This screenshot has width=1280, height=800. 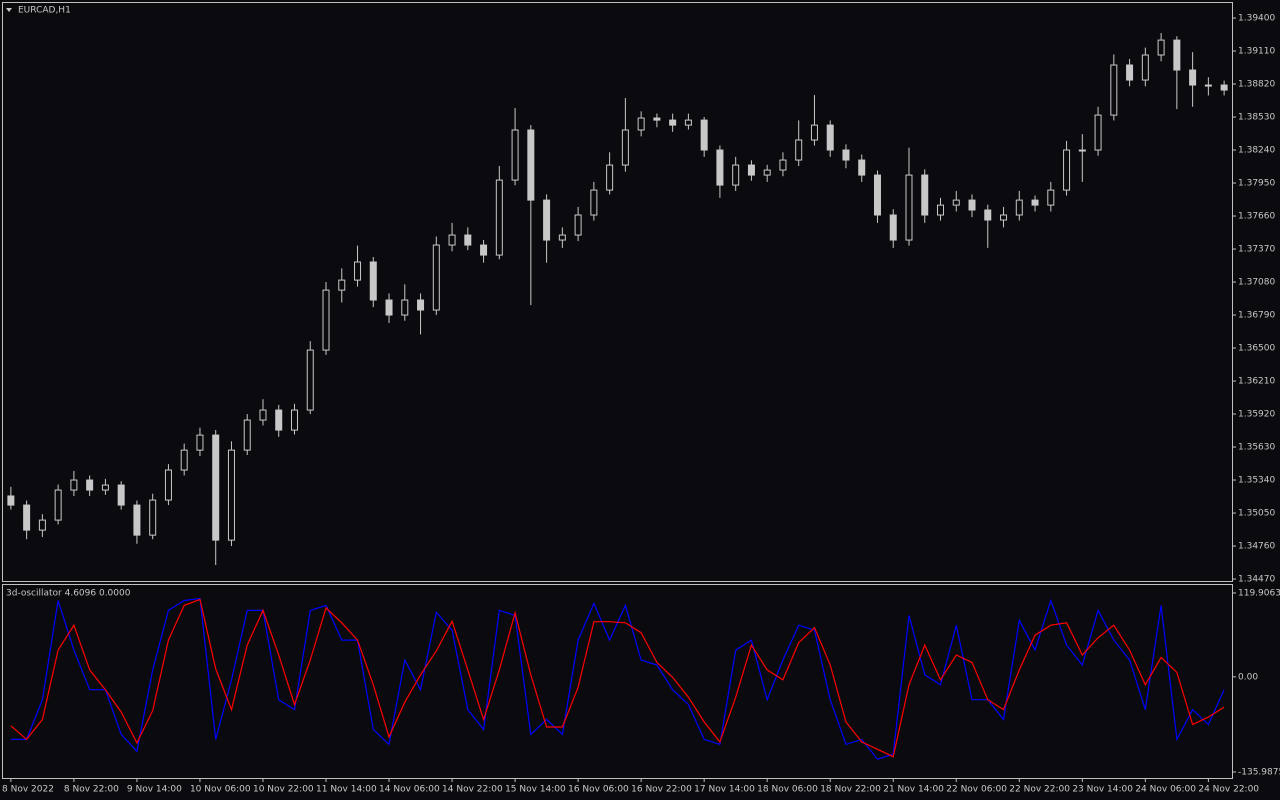 What do you see at coordinates (9, 10) in the screenshot?
I see `symbol-menu-arrow` at bounding box center [9, 10].